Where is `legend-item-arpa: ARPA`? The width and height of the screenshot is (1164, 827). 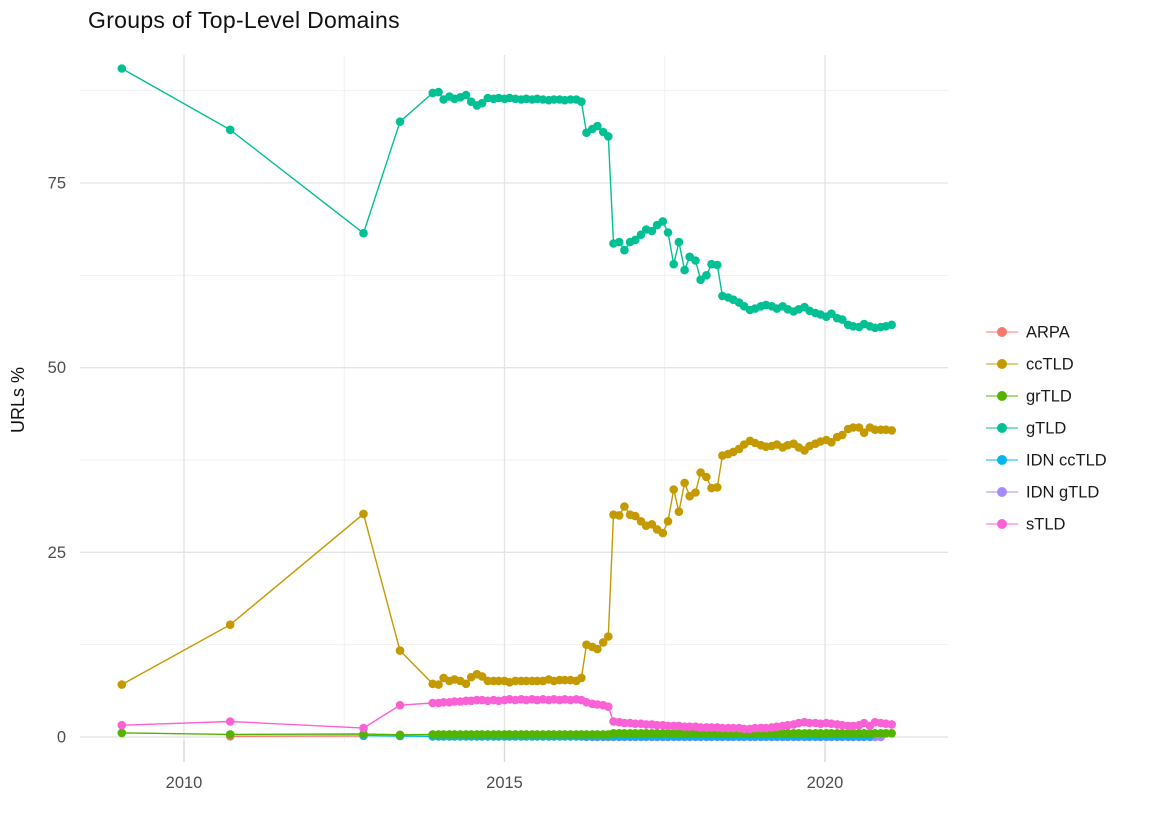
legend-item-arpa: ARPA is located at coordinates (1028, 333).